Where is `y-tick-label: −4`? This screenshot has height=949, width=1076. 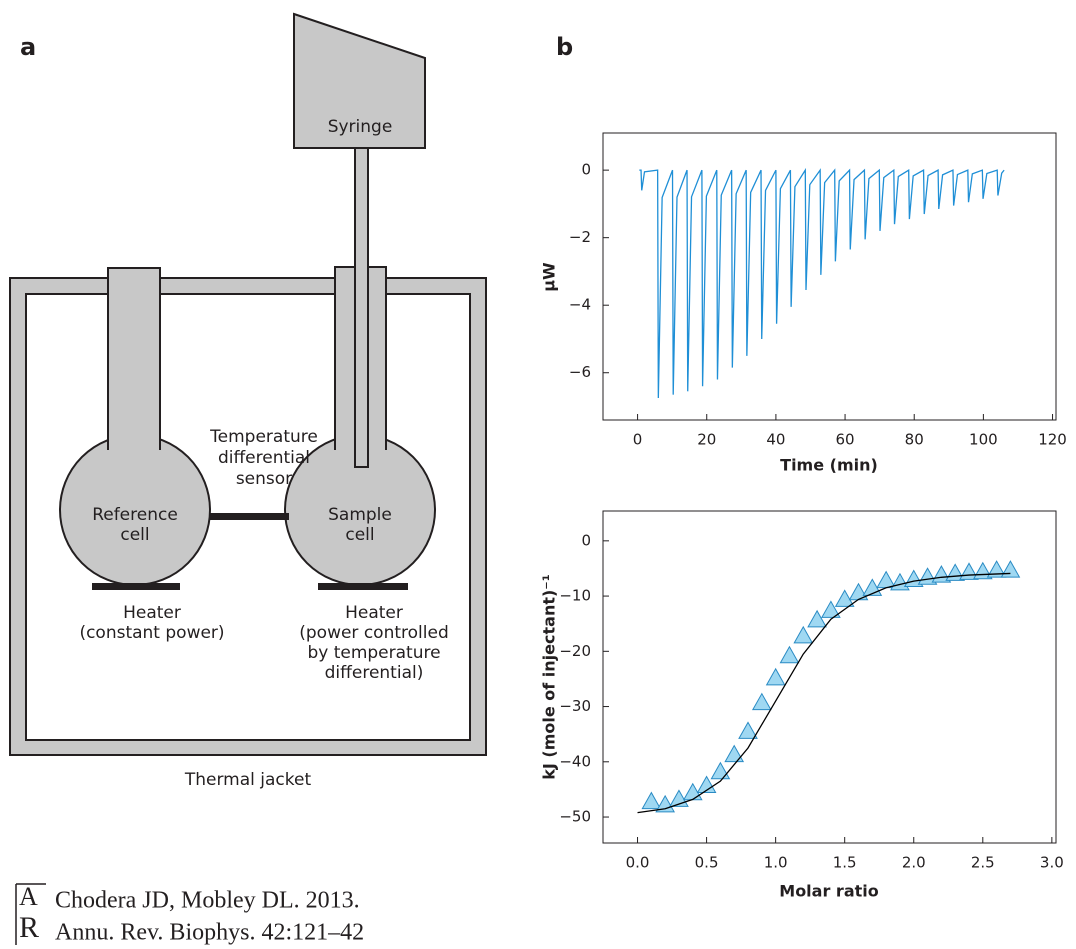
y-tick-label: −4 is located at coordinates (580, 305).